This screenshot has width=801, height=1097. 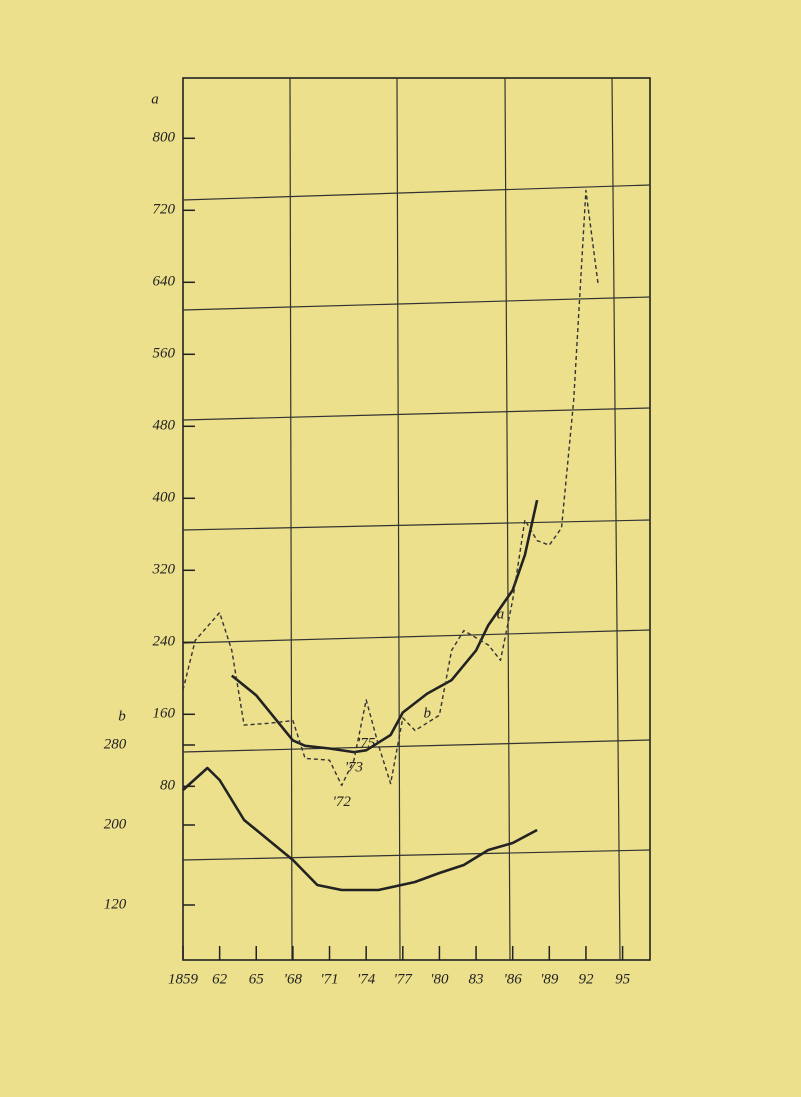 What do you see at coordinates (293, 979) in the screenshot?
I see `x-tick-label: '68` at bounding box center [293, 979].